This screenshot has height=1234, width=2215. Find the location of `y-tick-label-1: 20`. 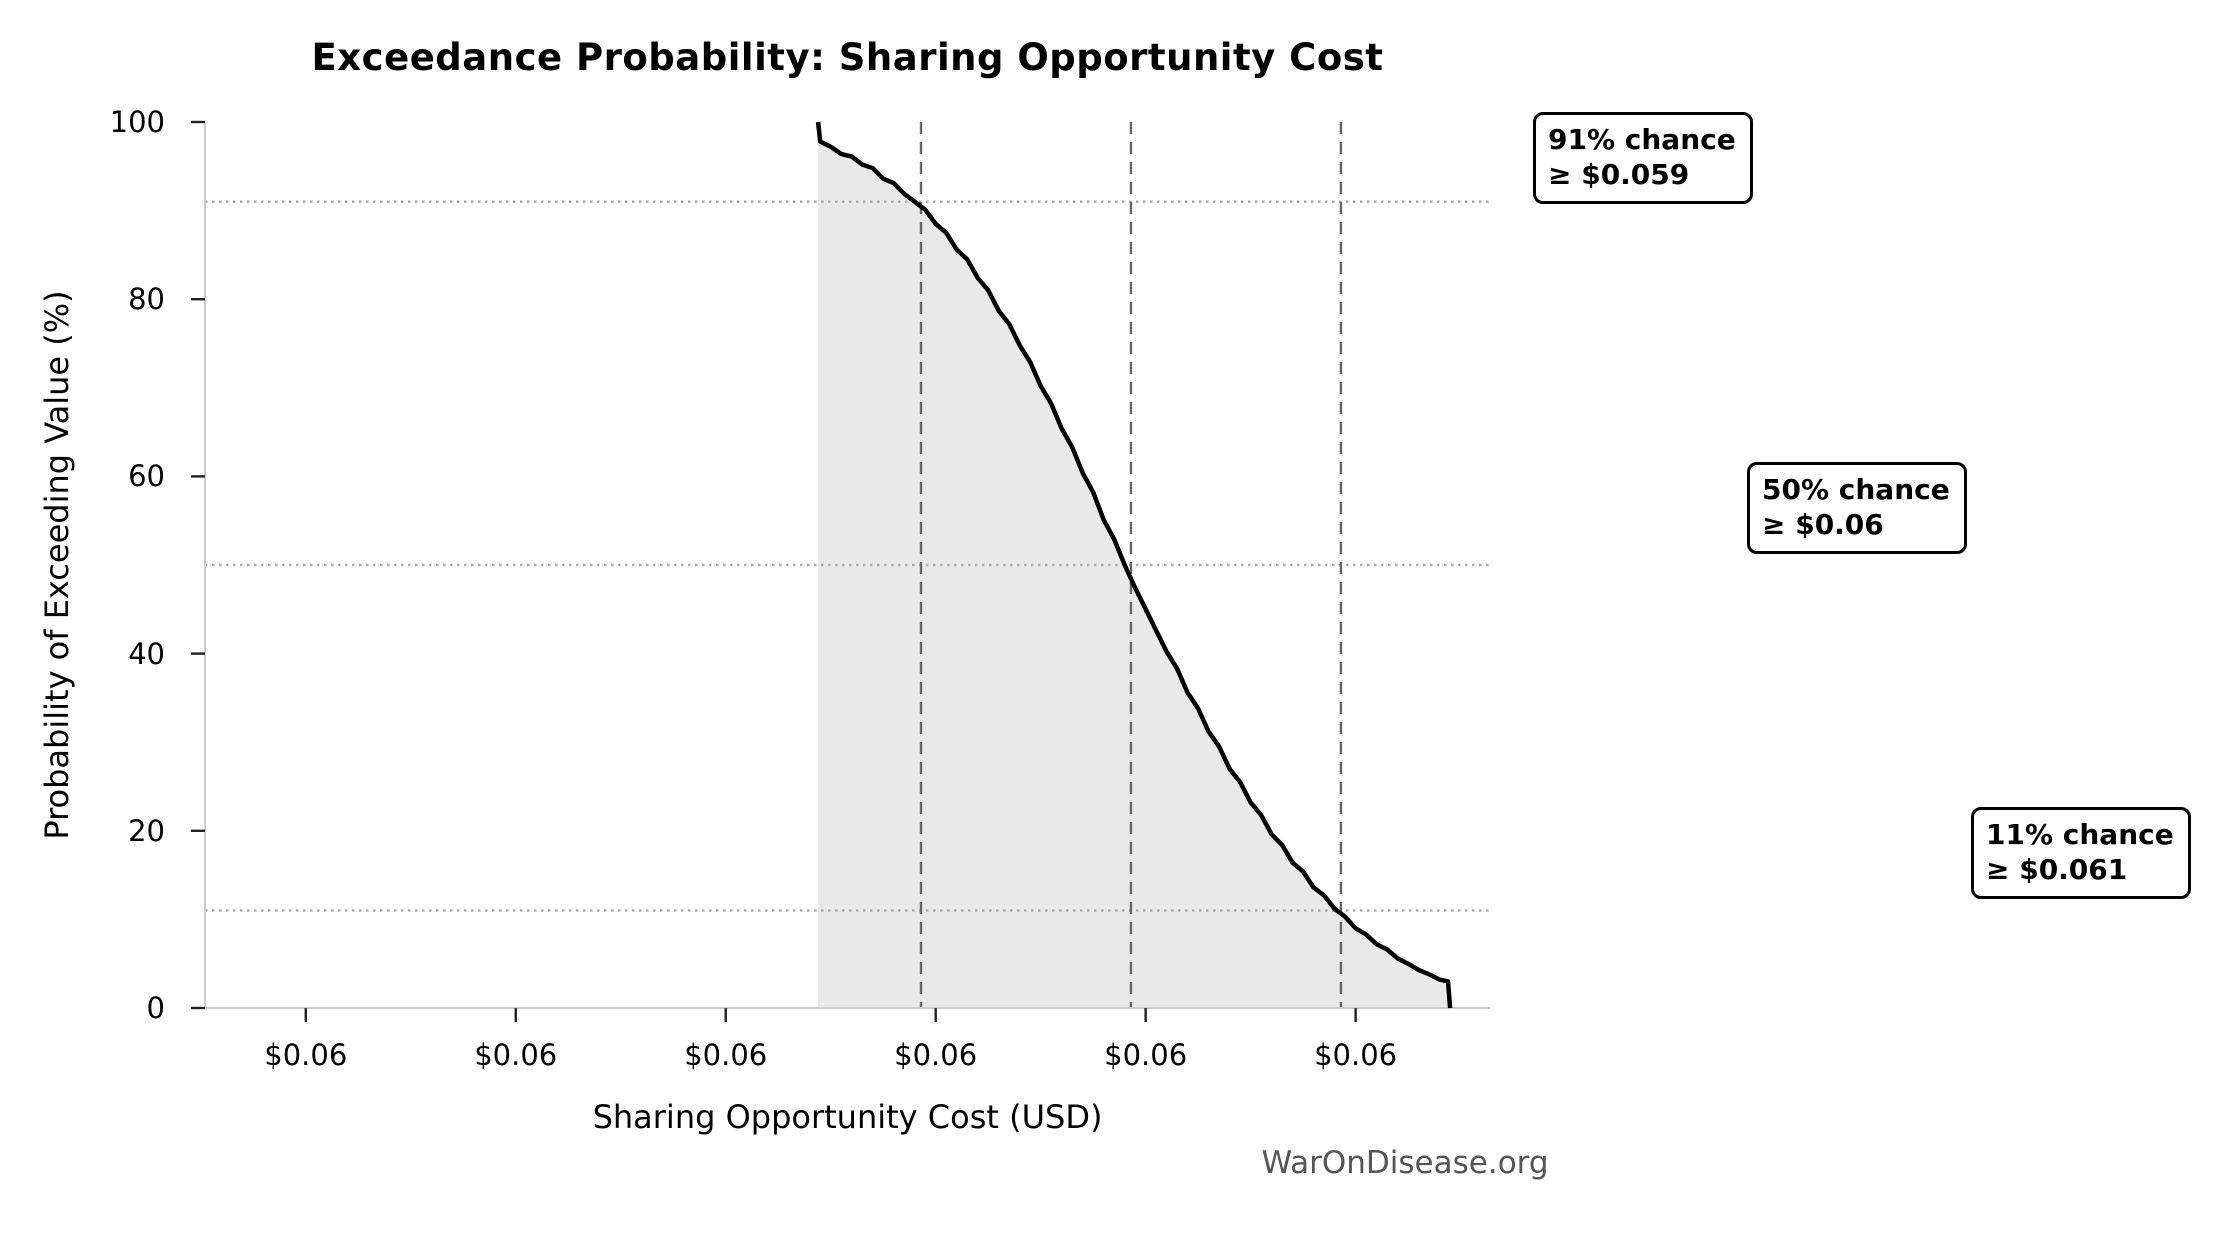

y-tick-label-1: 20 is located at coordinates (146, 830).